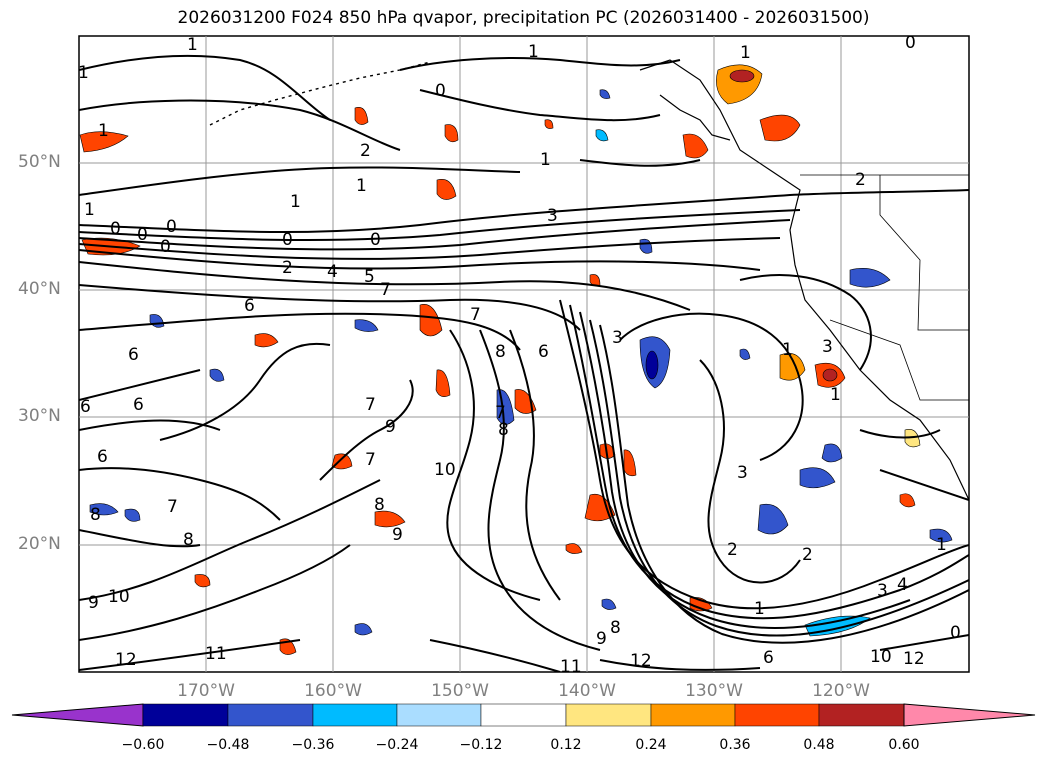  I want to click on colorbar-tick: 0.24, so click(651, 745).